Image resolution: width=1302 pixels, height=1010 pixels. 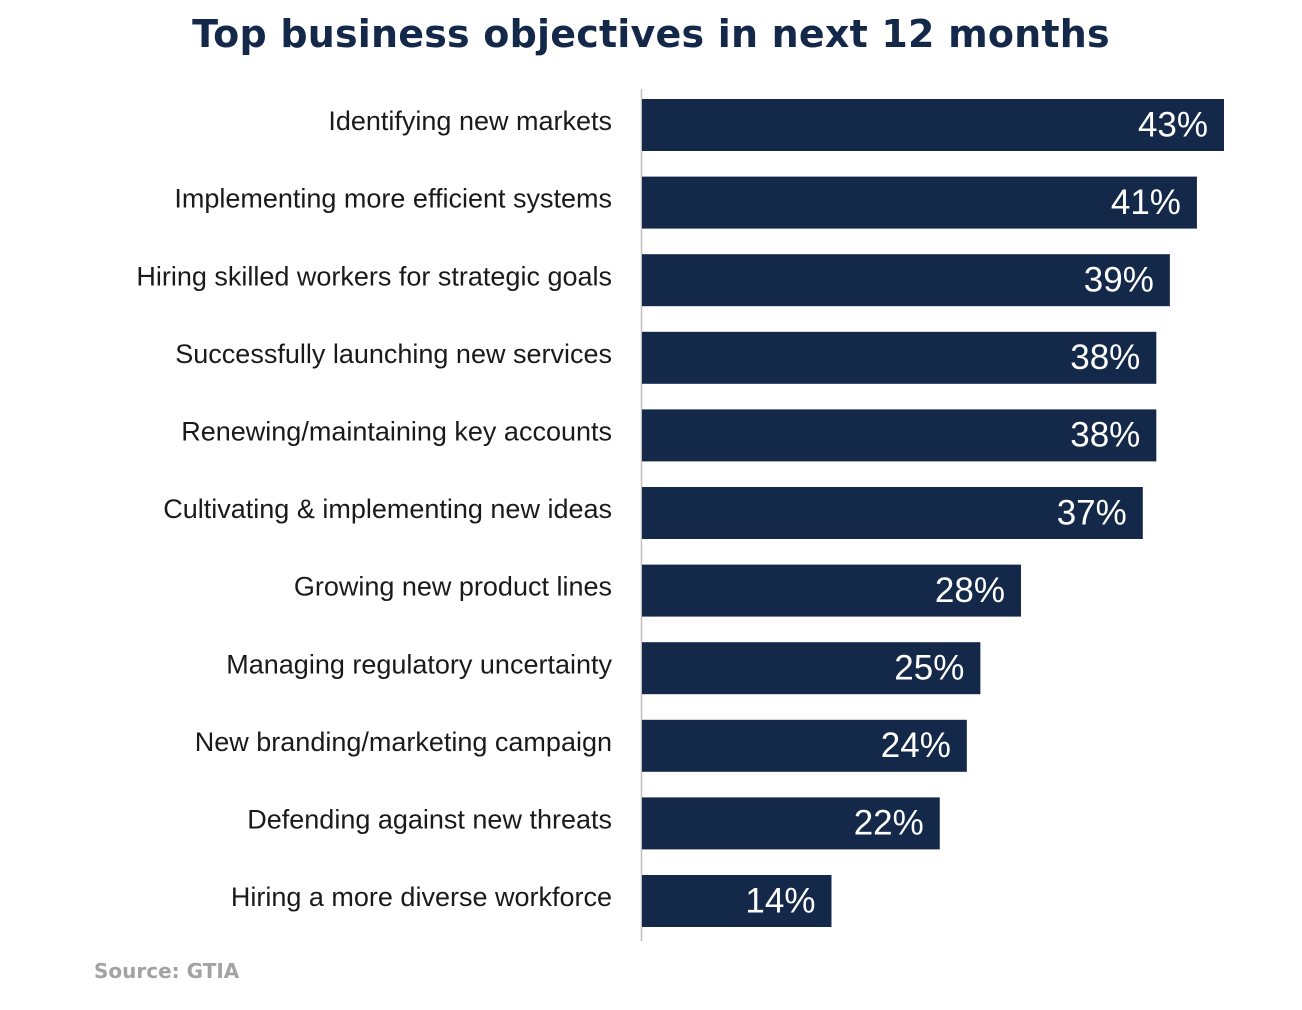 What do you see at coordinates (1173, 124) in the screenshot?
I see `data-label: 43%` at bounding box center [1173, 124].